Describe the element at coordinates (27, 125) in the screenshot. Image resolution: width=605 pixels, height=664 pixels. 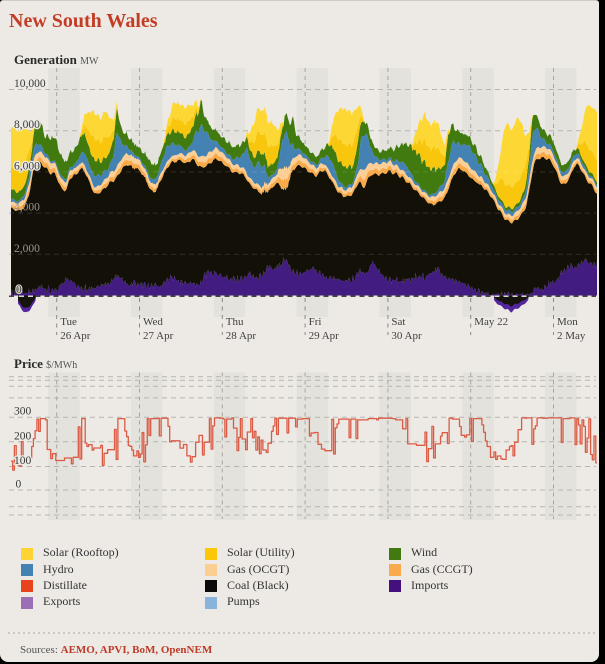
I see `svg-text: 8,000` at that location.